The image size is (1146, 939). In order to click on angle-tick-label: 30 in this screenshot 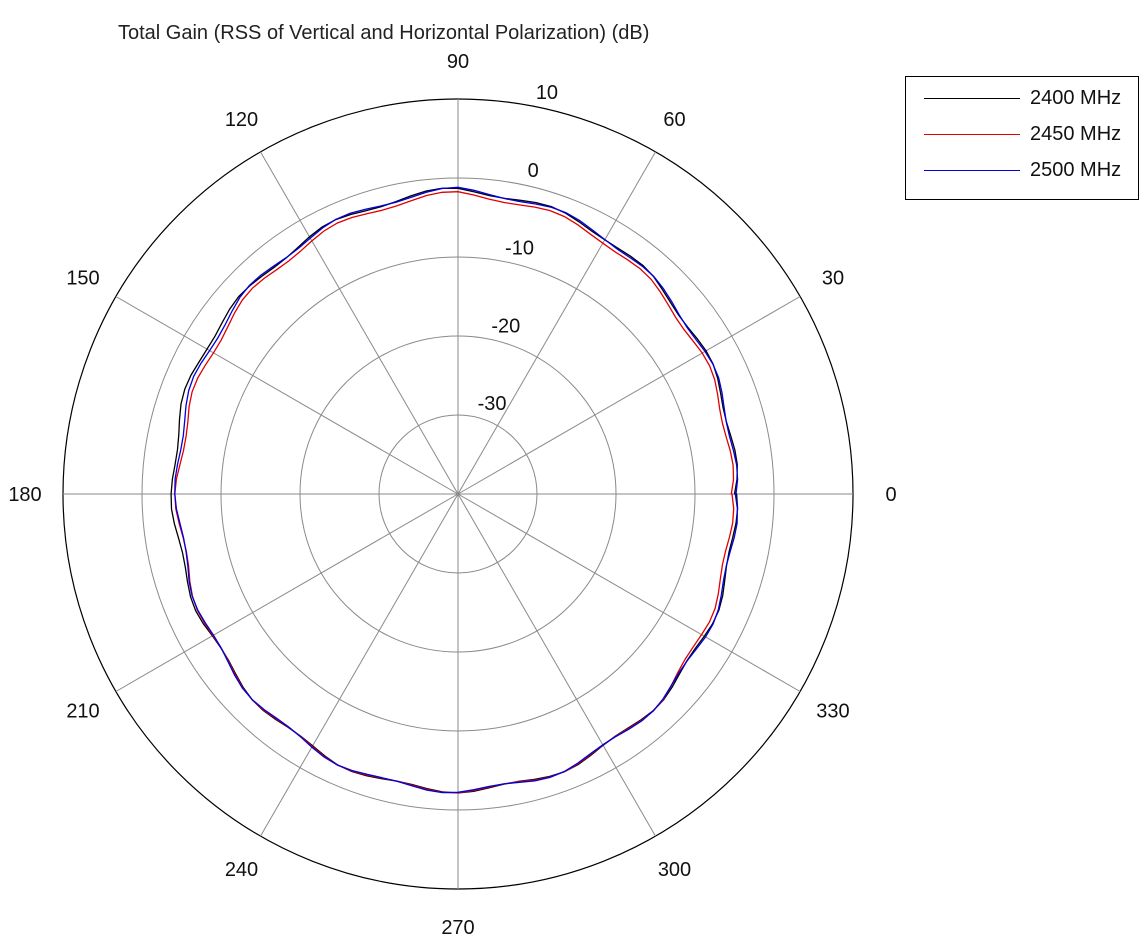, I will do `click(833, 279)`.